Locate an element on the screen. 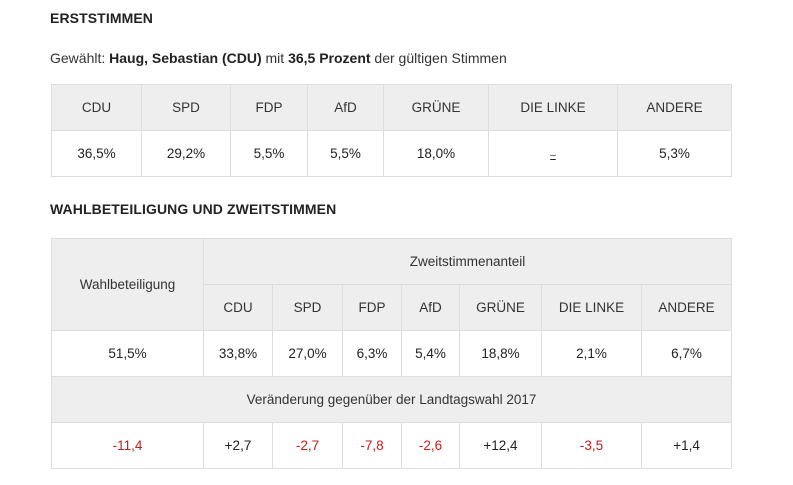  party-value: 2,1% is located at coordinates (591, 353).